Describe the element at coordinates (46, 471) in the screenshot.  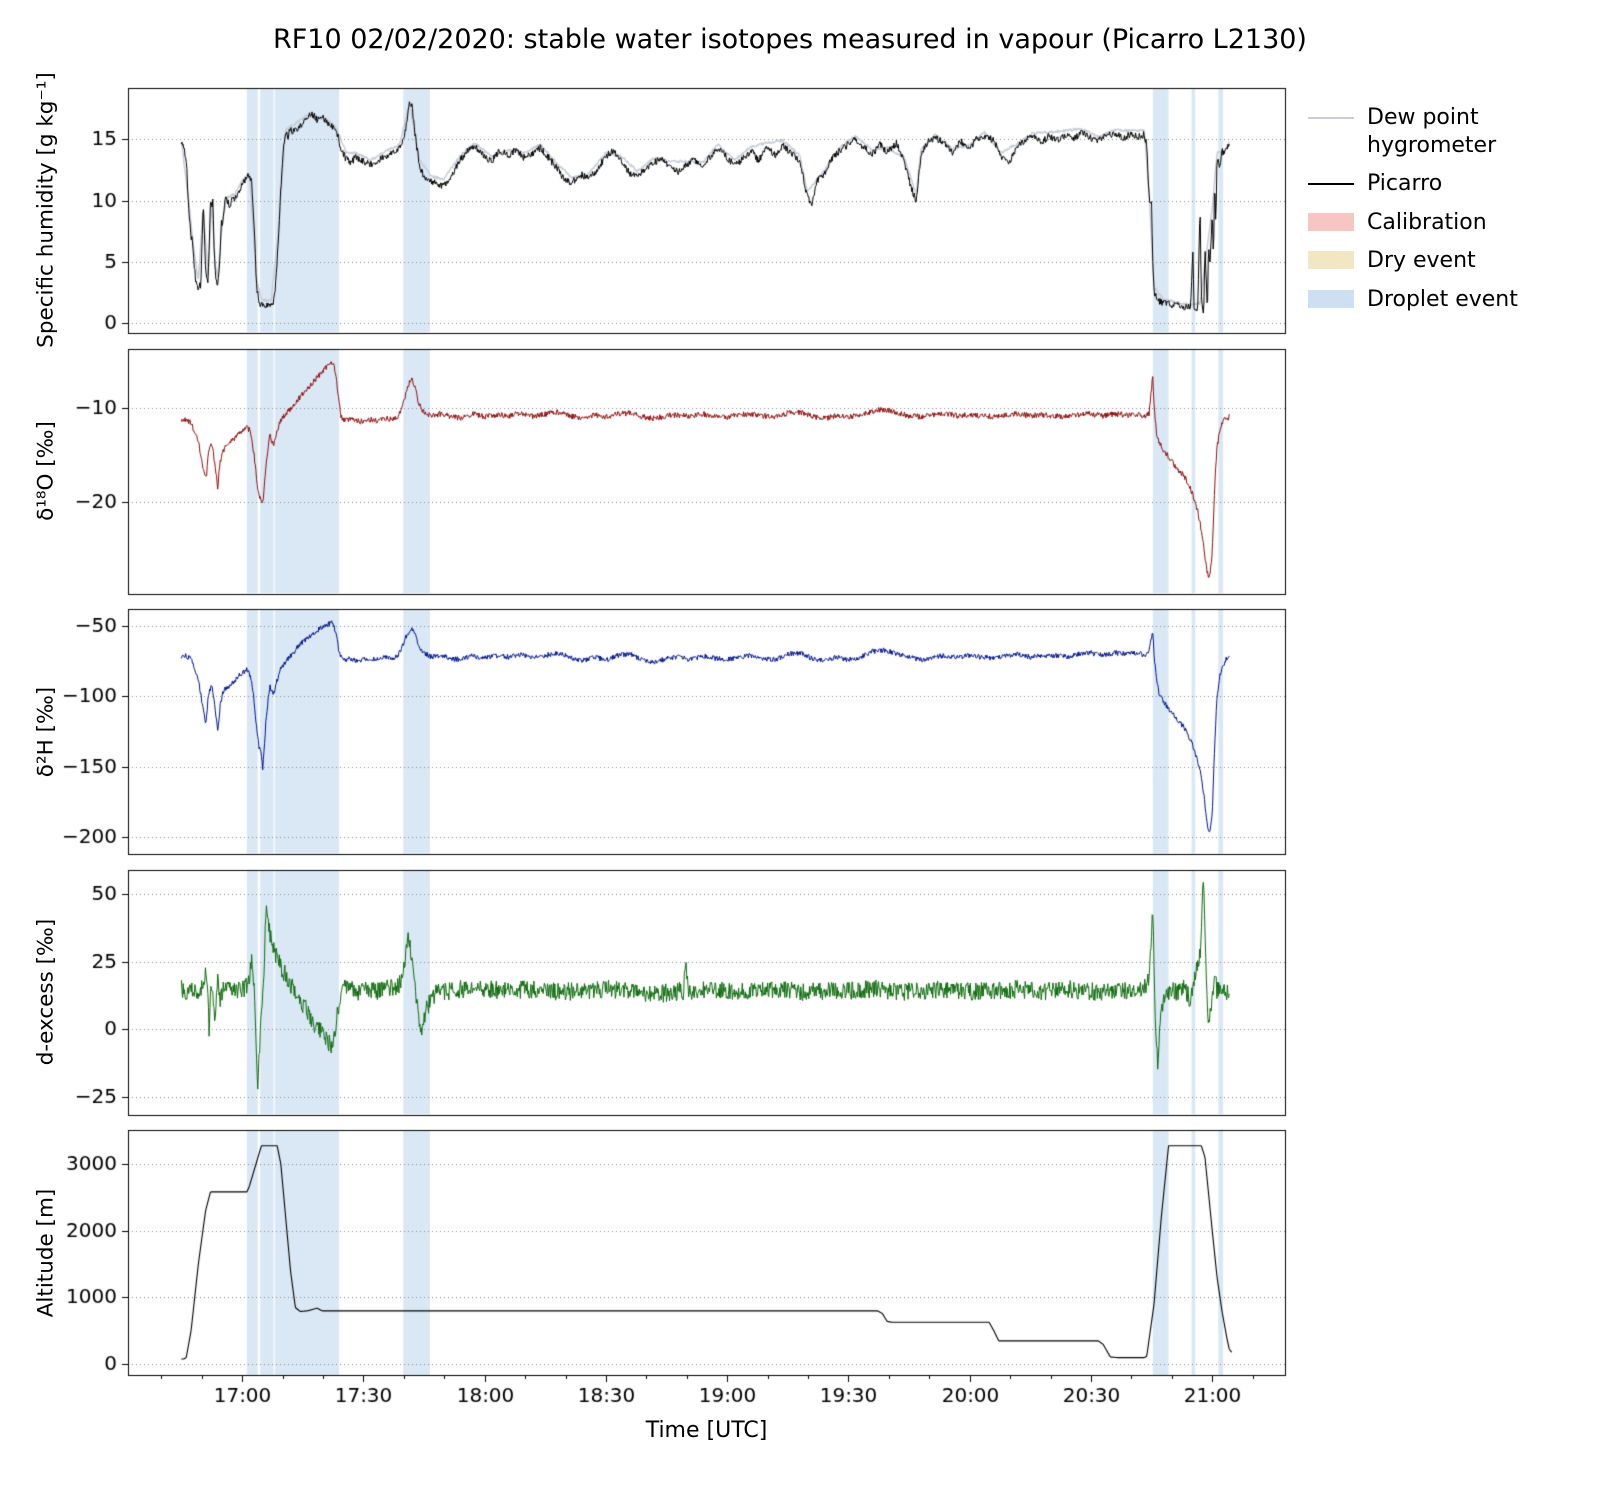
I see `y-axis-label-d18o: δ¹⁸O [‰]` at that location.